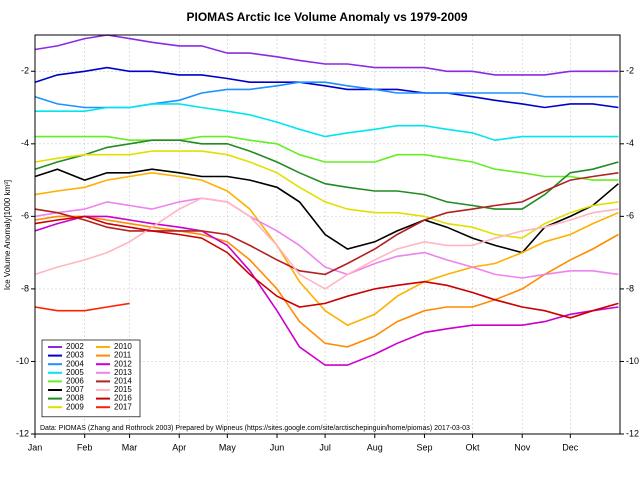  I want to click on x-tick-label: Jan, so click(35, 447).